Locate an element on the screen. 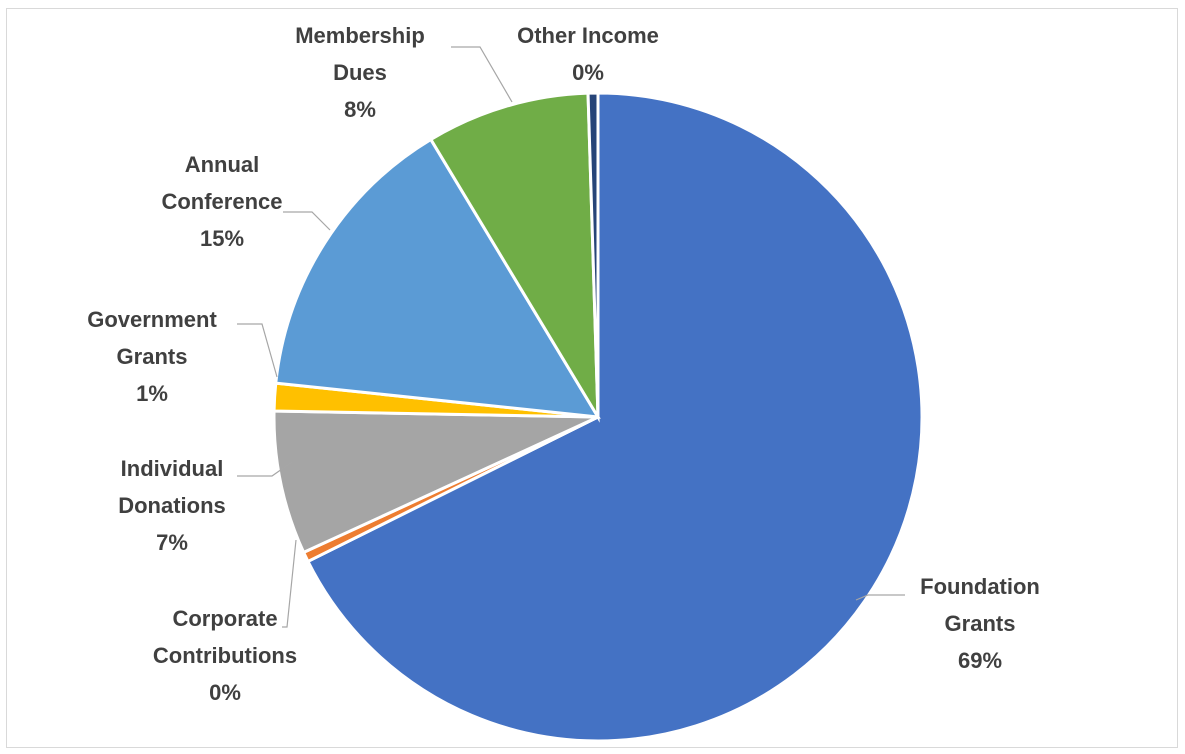 Image resolution: width=1185 pixels, height=754 pixels. data-label-membership-dues: Membership Dues 8% is located at coordinates (360, 72).